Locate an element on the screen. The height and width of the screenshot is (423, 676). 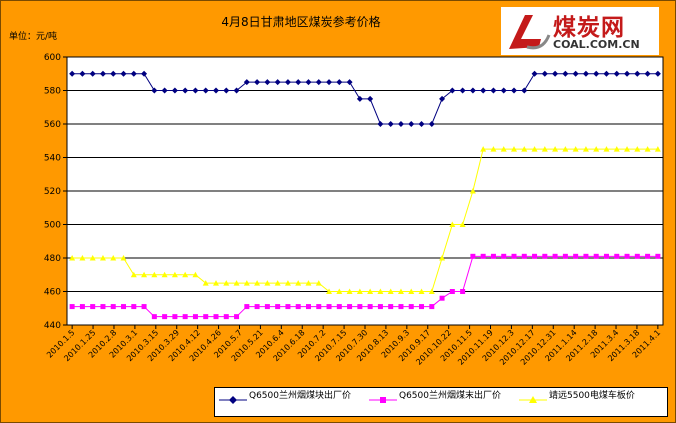
y-tick-label-3: 500 is located at coordinates (52, 226).